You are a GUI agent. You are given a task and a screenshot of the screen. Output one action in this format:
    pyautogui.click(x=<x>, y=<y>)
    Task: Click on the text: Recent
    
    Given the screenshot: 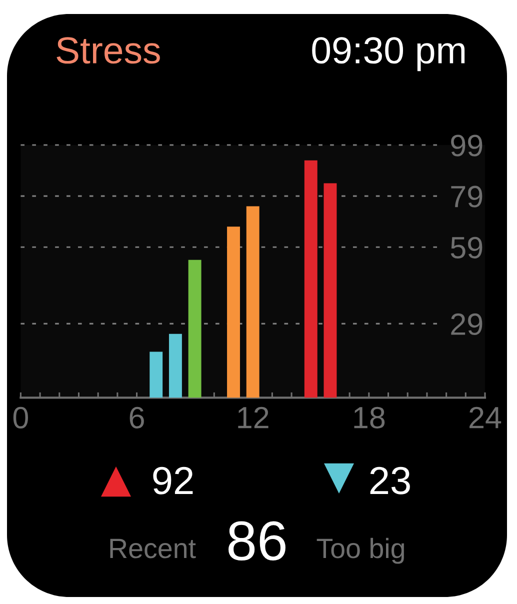 What is the action you would take?
    pyautogui.click(x=153, y=548)
    